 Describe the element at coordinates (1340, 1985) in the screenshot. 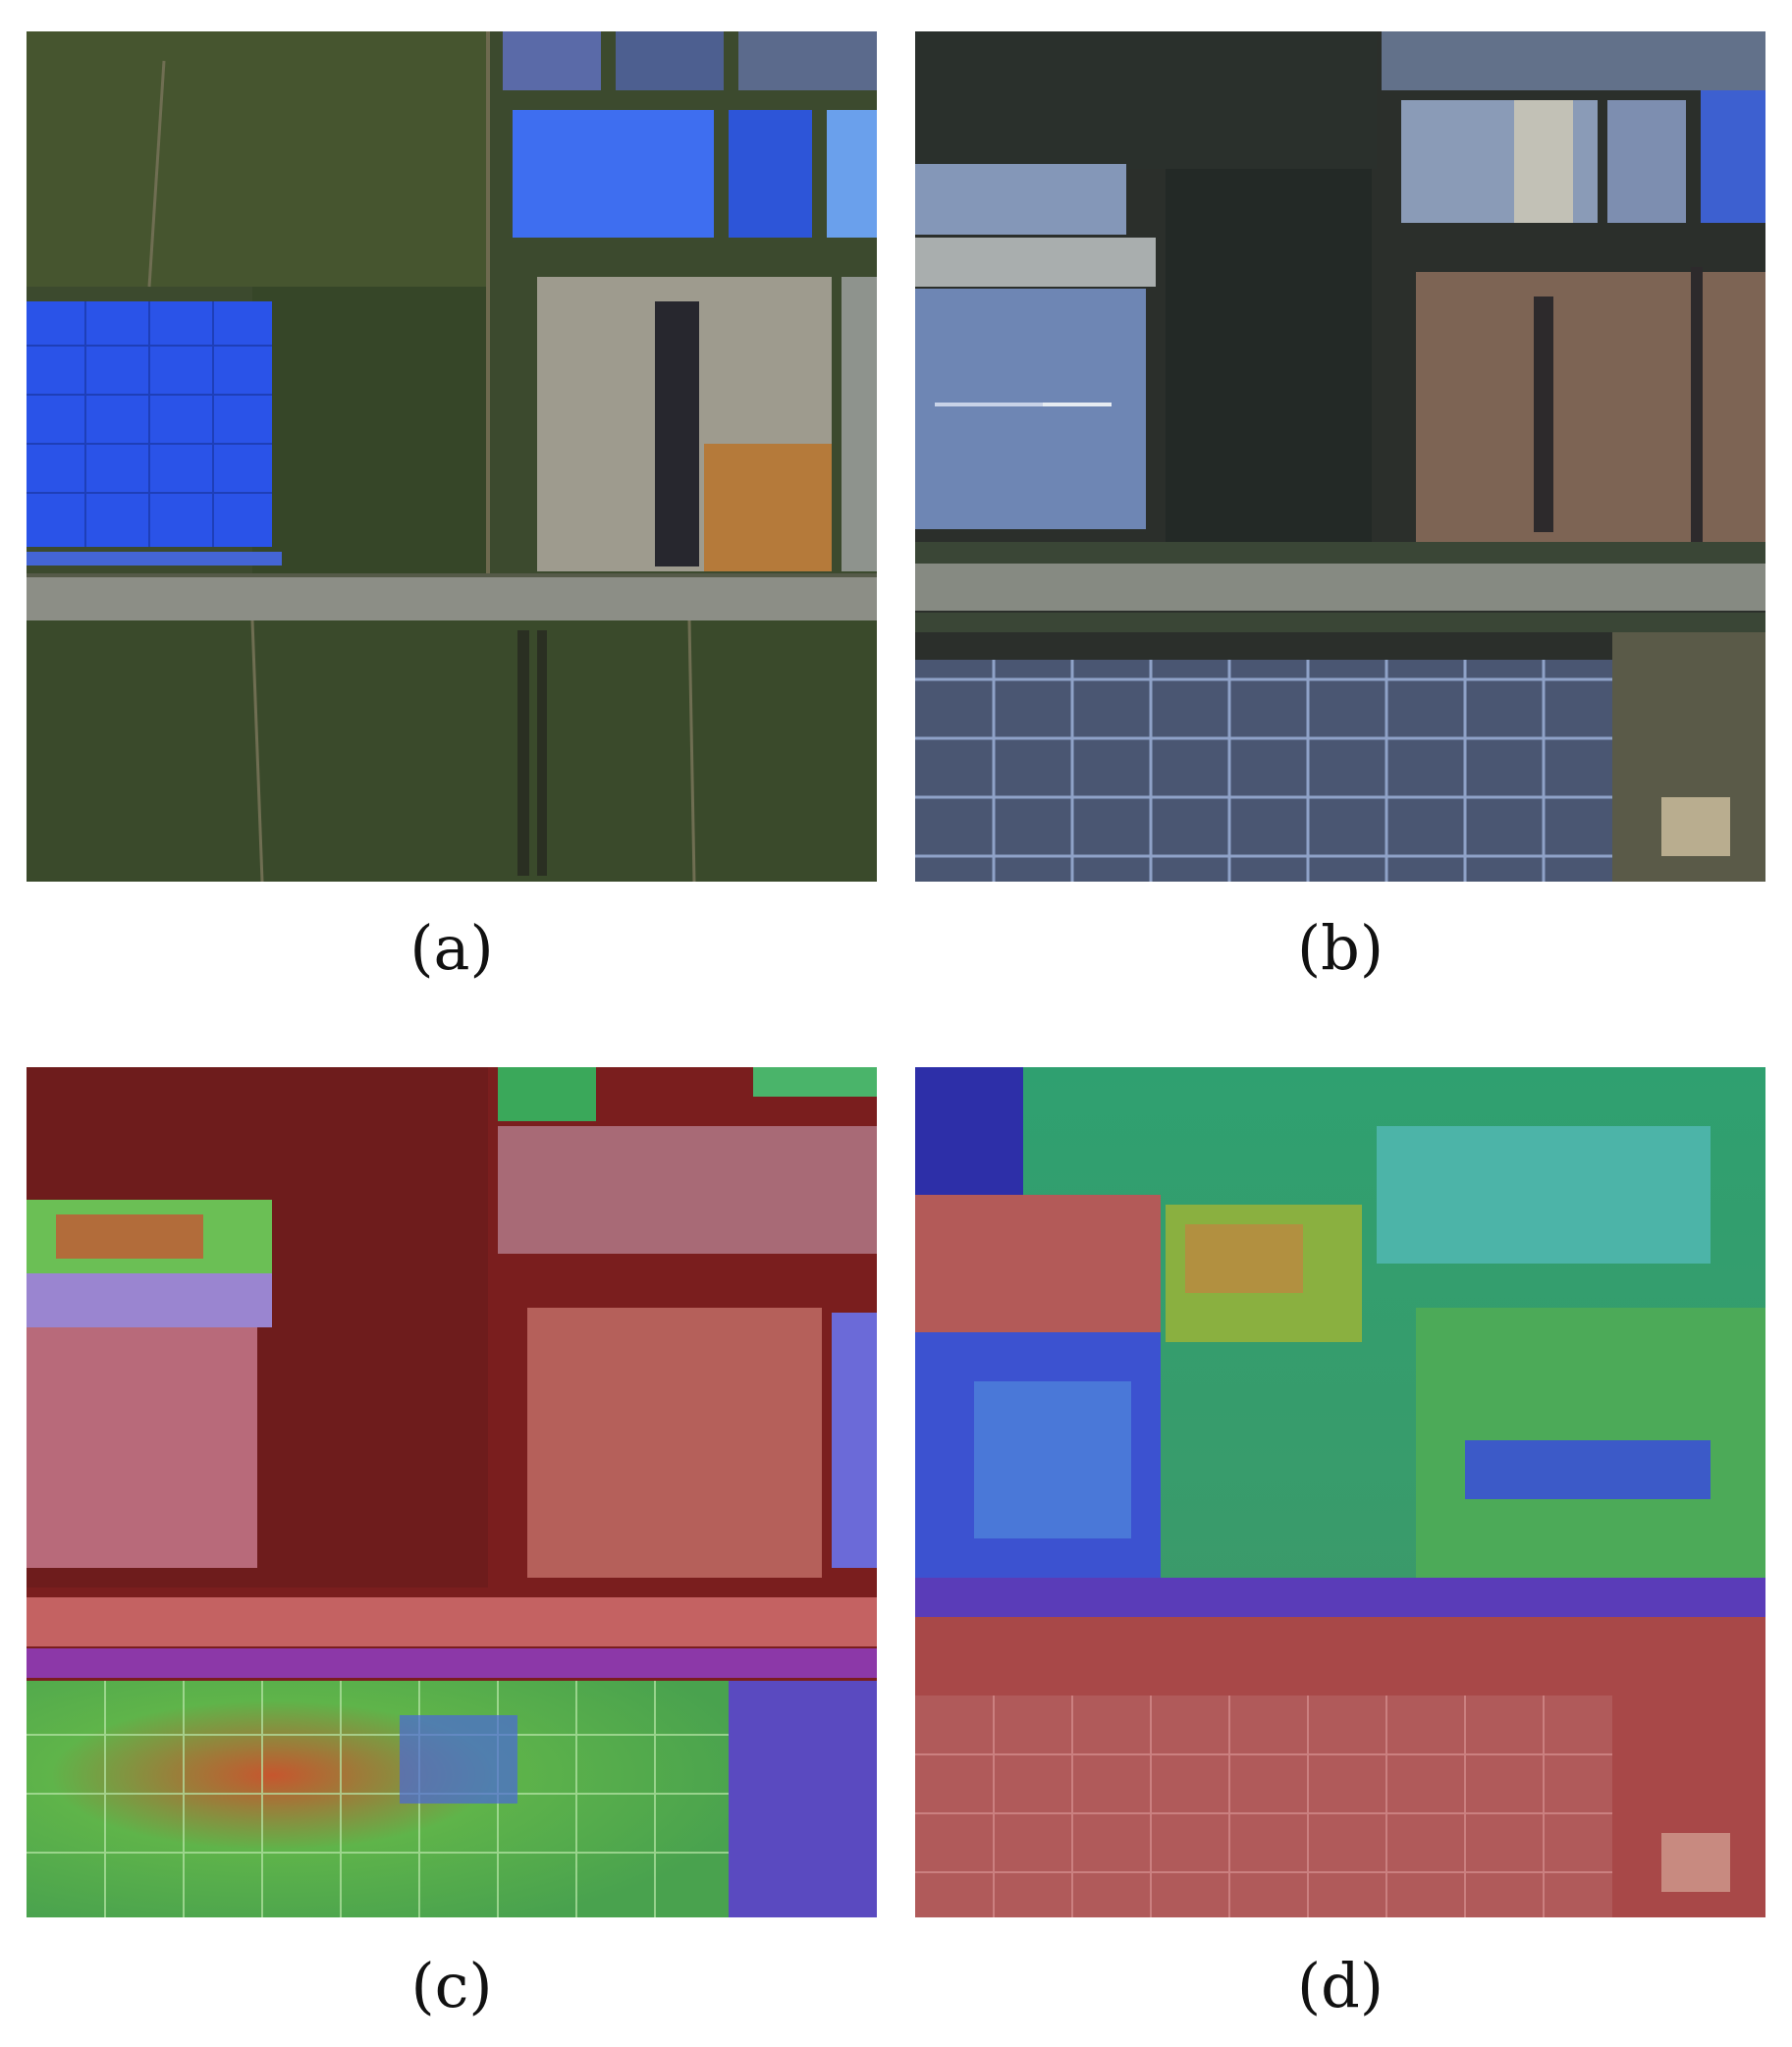

I see `caption-d: (d)` at that location.